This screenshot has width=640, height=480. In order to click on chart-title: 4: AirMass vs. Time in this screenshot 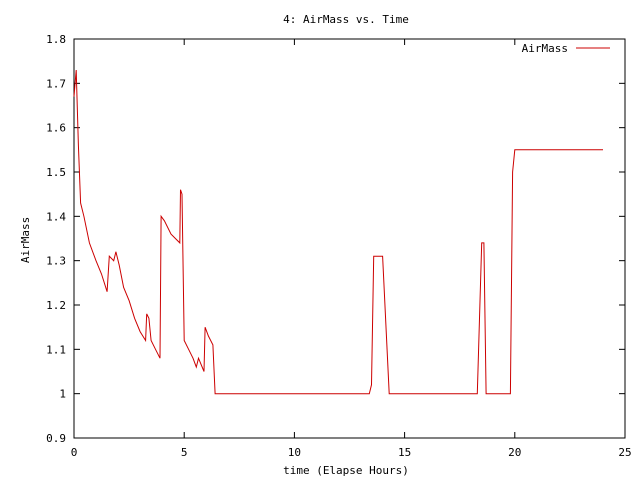, I will do `click(346, 19)`.